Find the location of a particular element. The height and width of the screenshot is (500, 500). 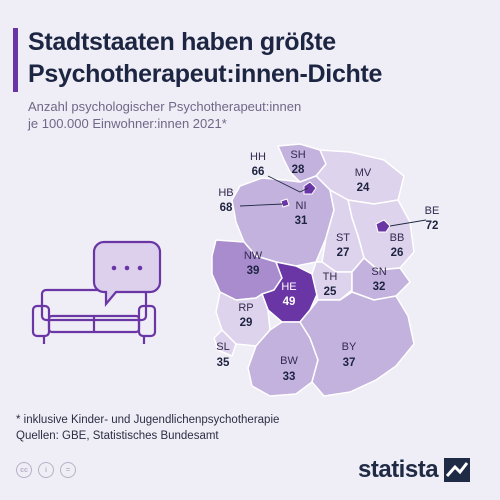

state-ni is located at coordinates (283, 221).